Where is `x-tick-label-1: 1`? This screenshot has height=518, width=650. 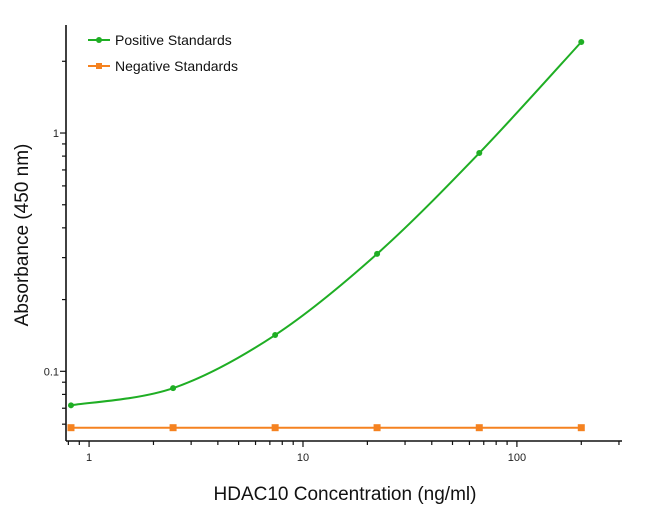 x-tick-label-1: 1 is located at coordinates (89, 458).